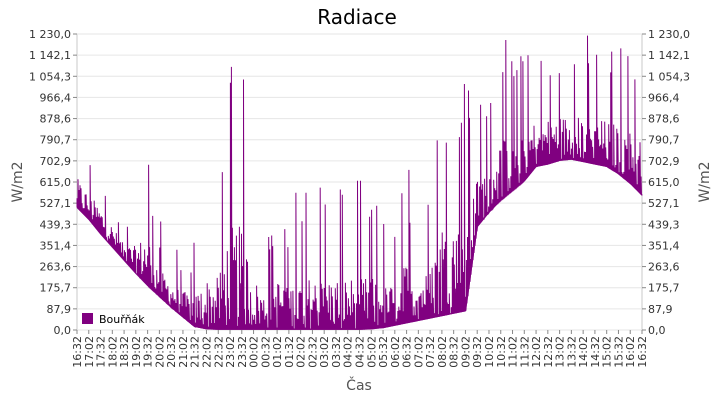 Image resolution: width=720 pixels, height=400 pixels. I want to click on x-tick-label: 07:02, so click(418, 352).